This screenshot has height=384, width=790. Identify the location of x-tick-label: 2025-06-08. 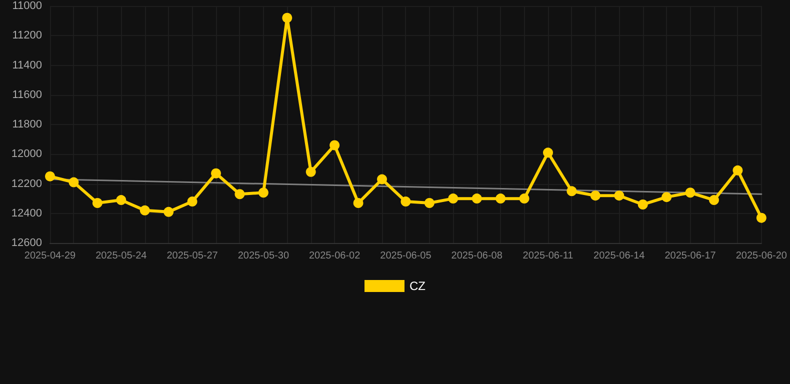
(477, 256).